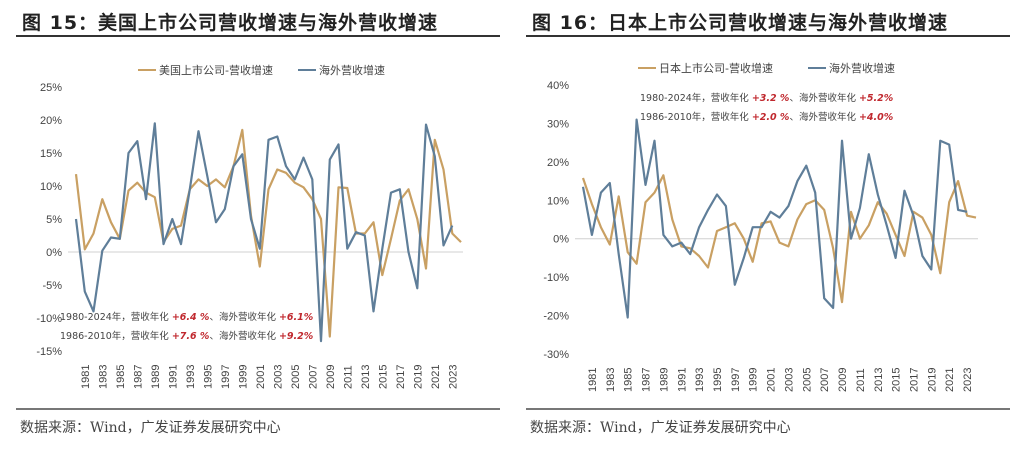 The height and width of the screenshot is (449, 1024). I want to click on y-tick-label: 15%, so click(51, 154).